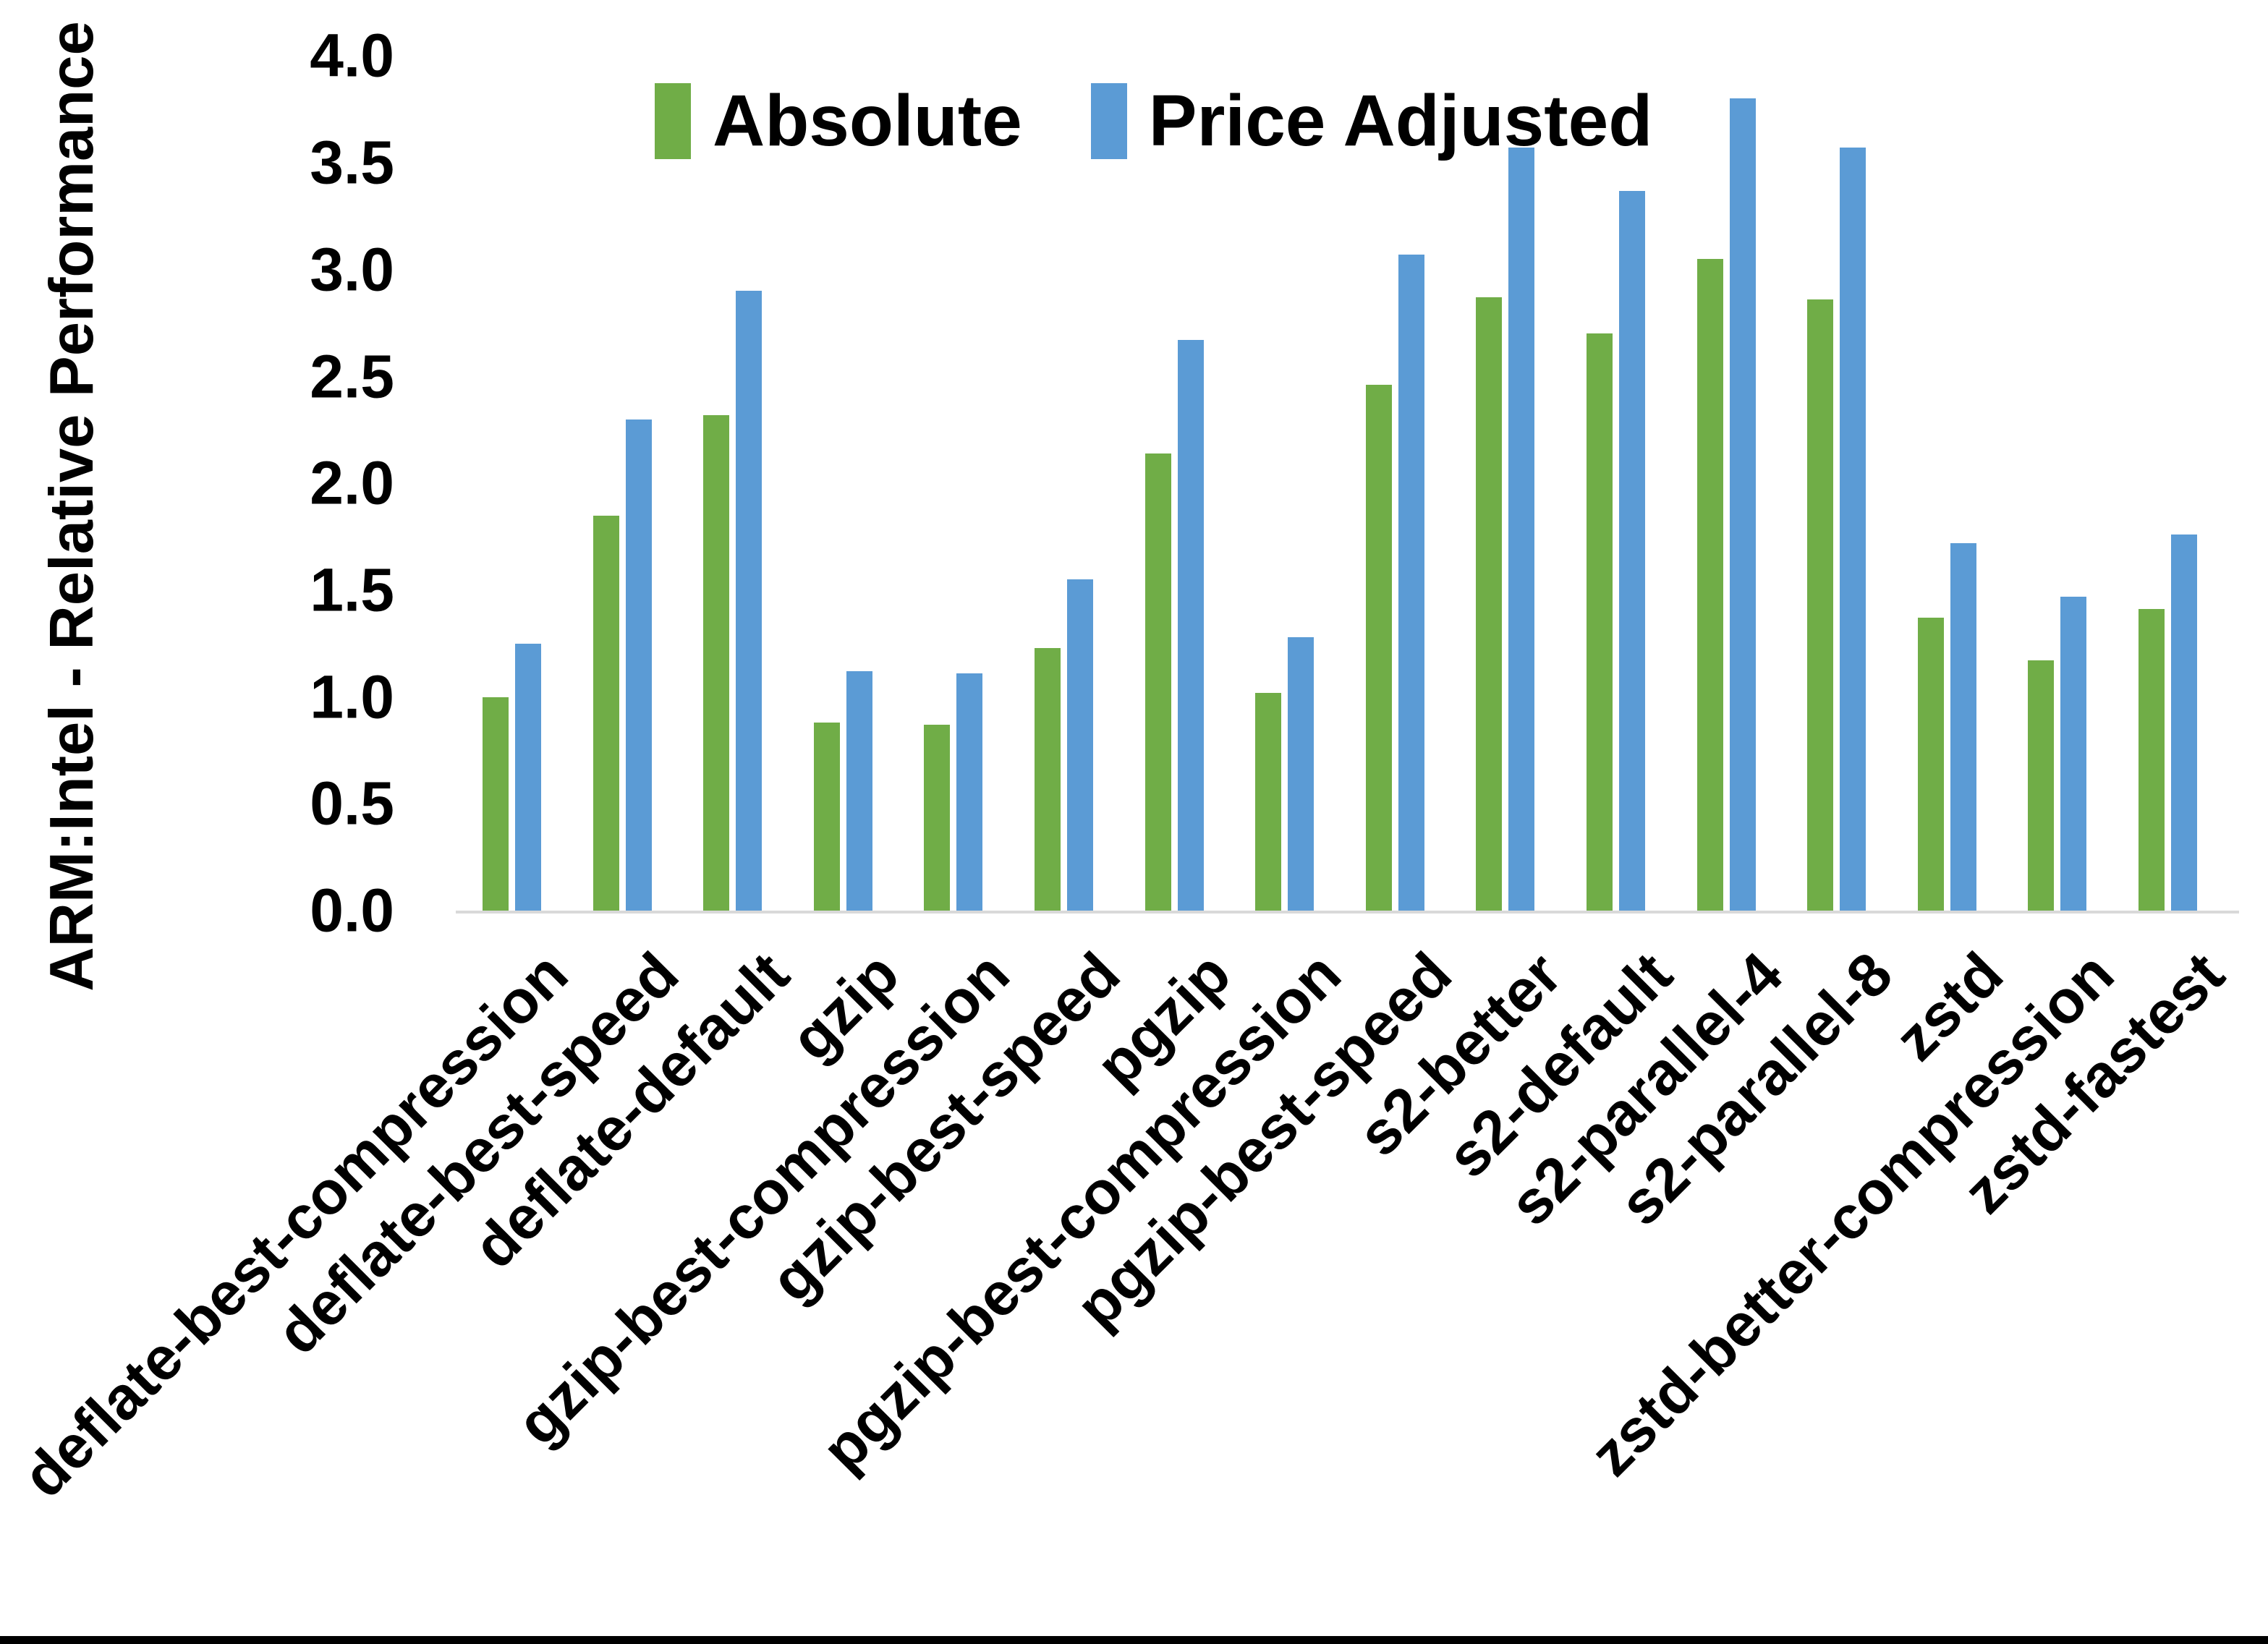 The width and height of the screenshot is (2268, 1644). Describe the element at coordinates (639, 665) in the screenshot. I see `bar-deflate-best-speed-price-adjusted` at that location.